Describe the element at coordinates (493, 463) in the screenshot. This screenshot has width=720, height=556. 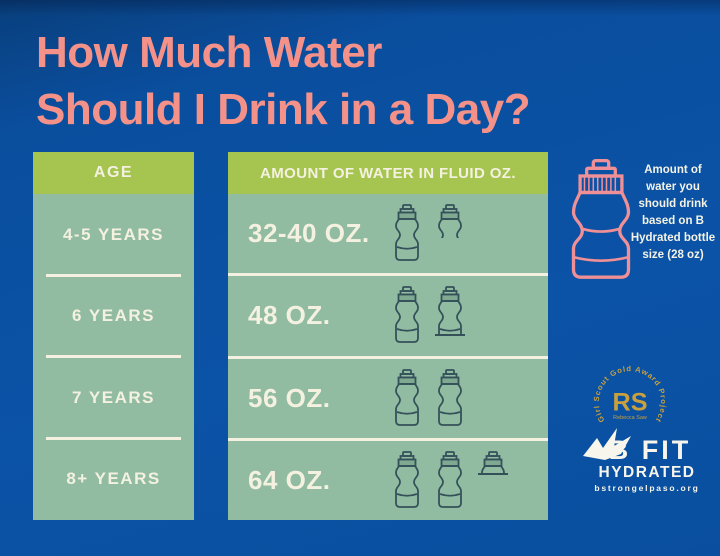
I see `quarter-bottle-icon` at that location.